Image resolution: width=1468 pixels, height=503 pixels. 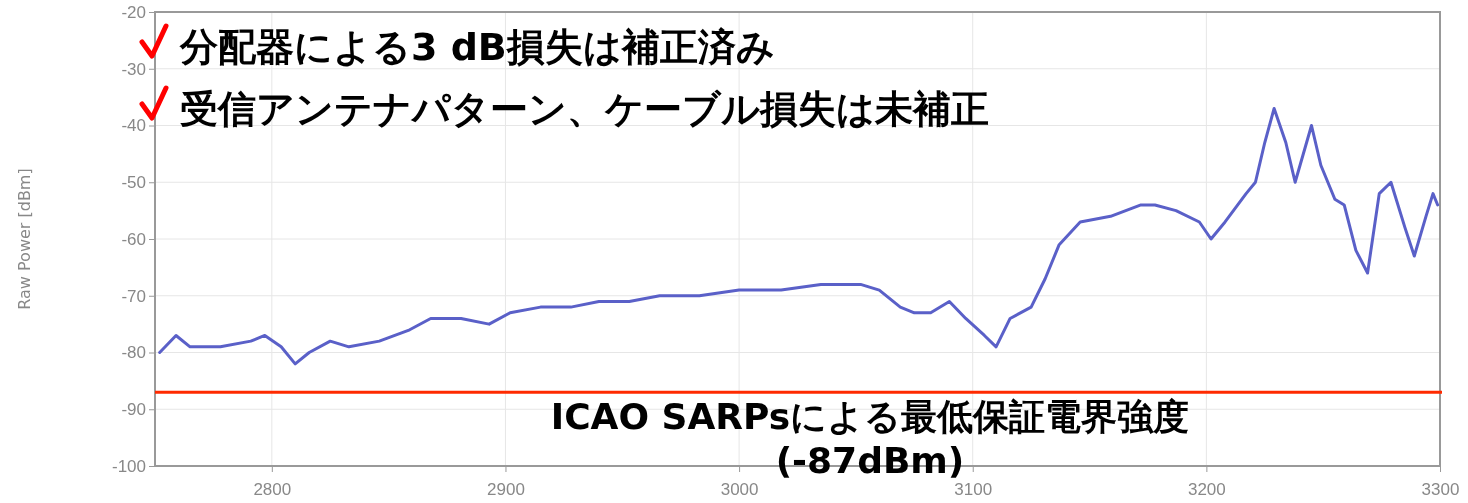 What do you see at coordinates (133, 12) in the screenshot?
I see `y-tick-label: -20` at bounding box center [133, 12].